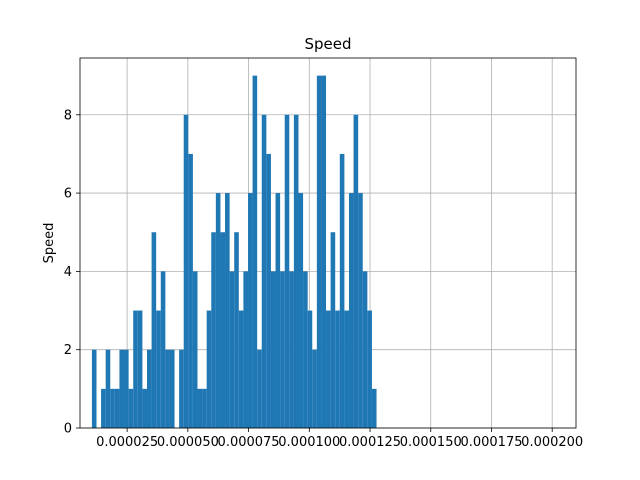 This screenshot has height=480, width=640. I want to click on x-tick-label: 0.000125, so click(370, 442).